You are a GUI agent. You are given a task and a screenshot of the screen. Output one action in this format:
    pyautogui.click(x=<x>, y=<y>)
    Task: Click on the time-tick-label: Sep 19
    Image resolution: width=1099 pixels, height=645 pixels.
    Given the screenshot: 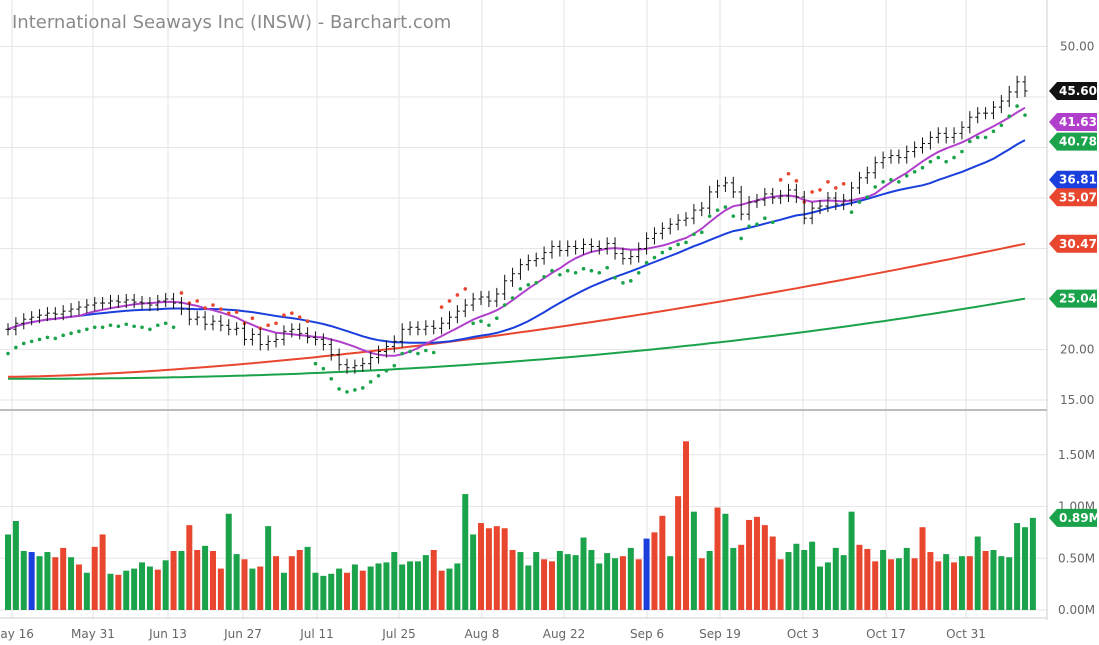 What is the action you would take?
    pyautogui.click(x=720, y=634)
    